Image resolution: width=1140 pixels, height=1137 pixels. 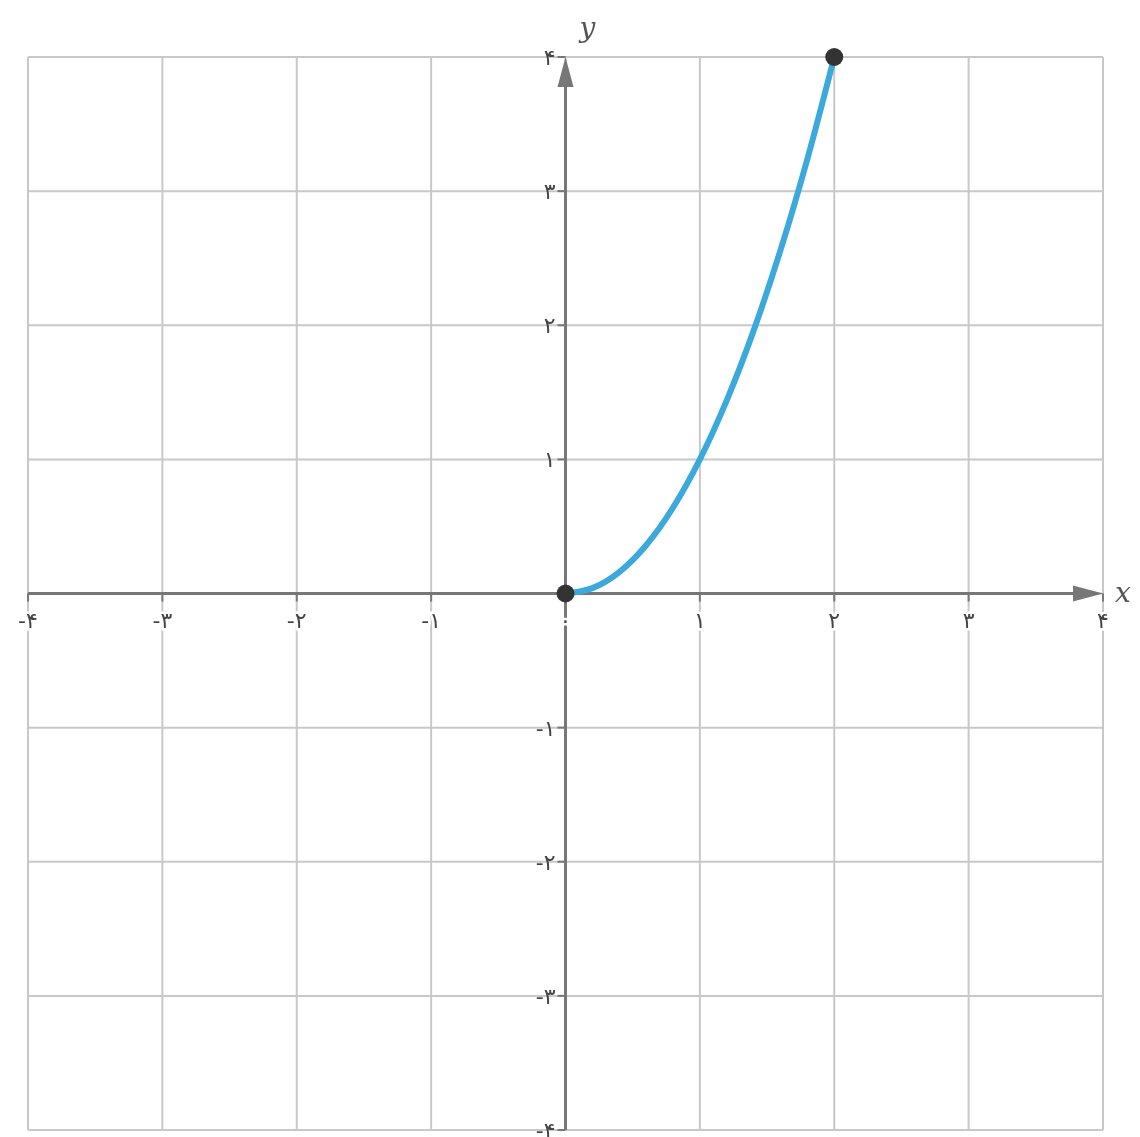 What do you see at coordinates (545, 862) in the screenshot?
I see `y-tick-label: -۲` at bounding box center [545, 862].